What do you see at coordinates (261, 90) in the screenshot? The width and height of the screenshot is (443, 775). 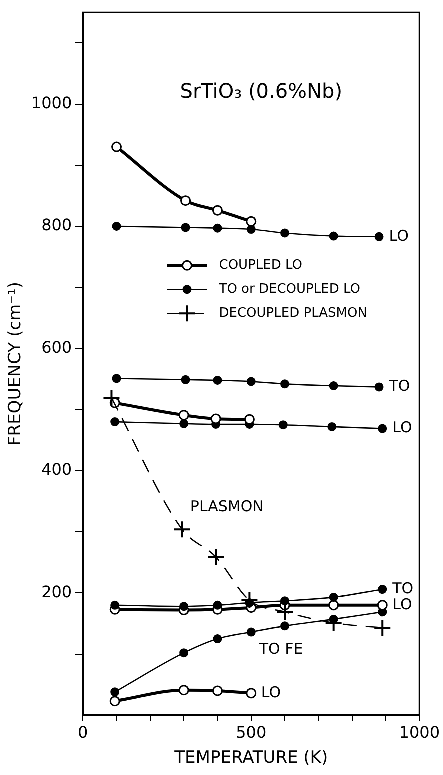 I see `text: SrTiO₃ (0.6%Nb)` at bounding box center [261, 90].